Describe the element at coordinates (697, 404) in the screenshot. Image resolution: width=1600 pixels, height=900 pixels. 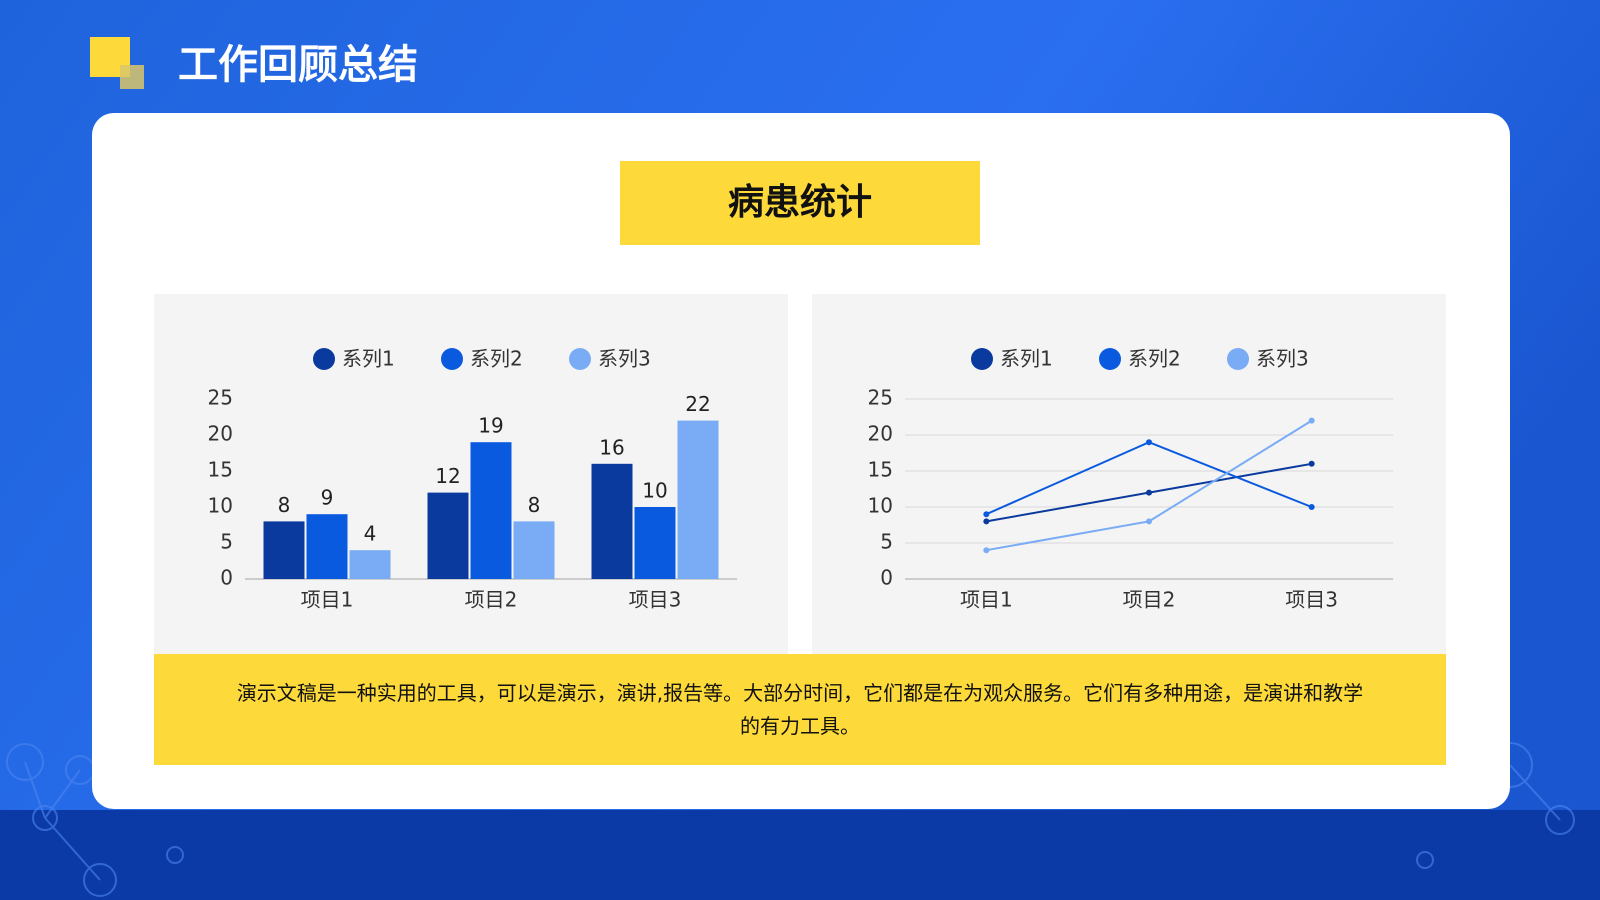
I see `data-label: 22` at that location.